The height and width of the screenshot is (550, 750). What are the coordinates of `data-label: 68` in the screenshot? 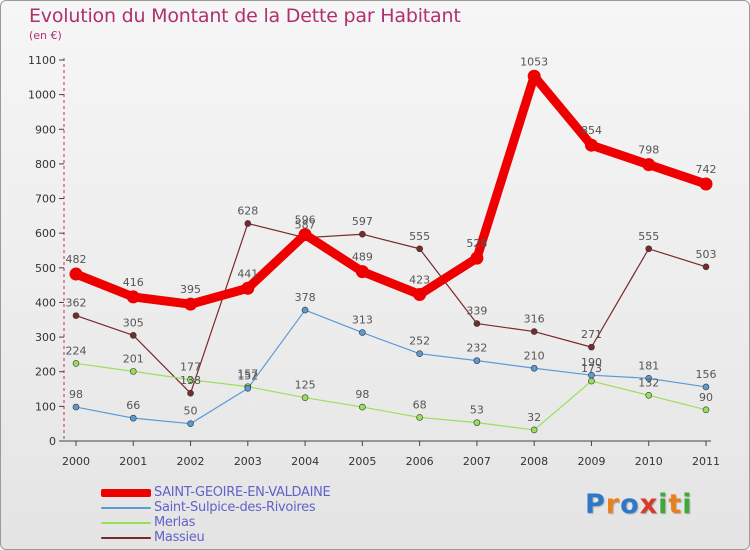 It's located at (420, 404).